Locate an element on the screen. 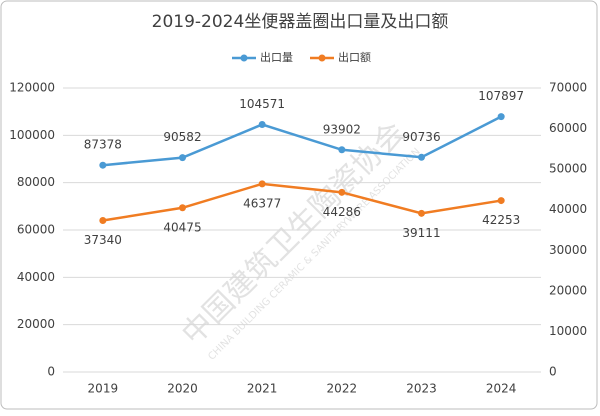 The width and height of the screenshot is (600, 416). y-tick-label: 120000 is located at coordinates (32, 88).